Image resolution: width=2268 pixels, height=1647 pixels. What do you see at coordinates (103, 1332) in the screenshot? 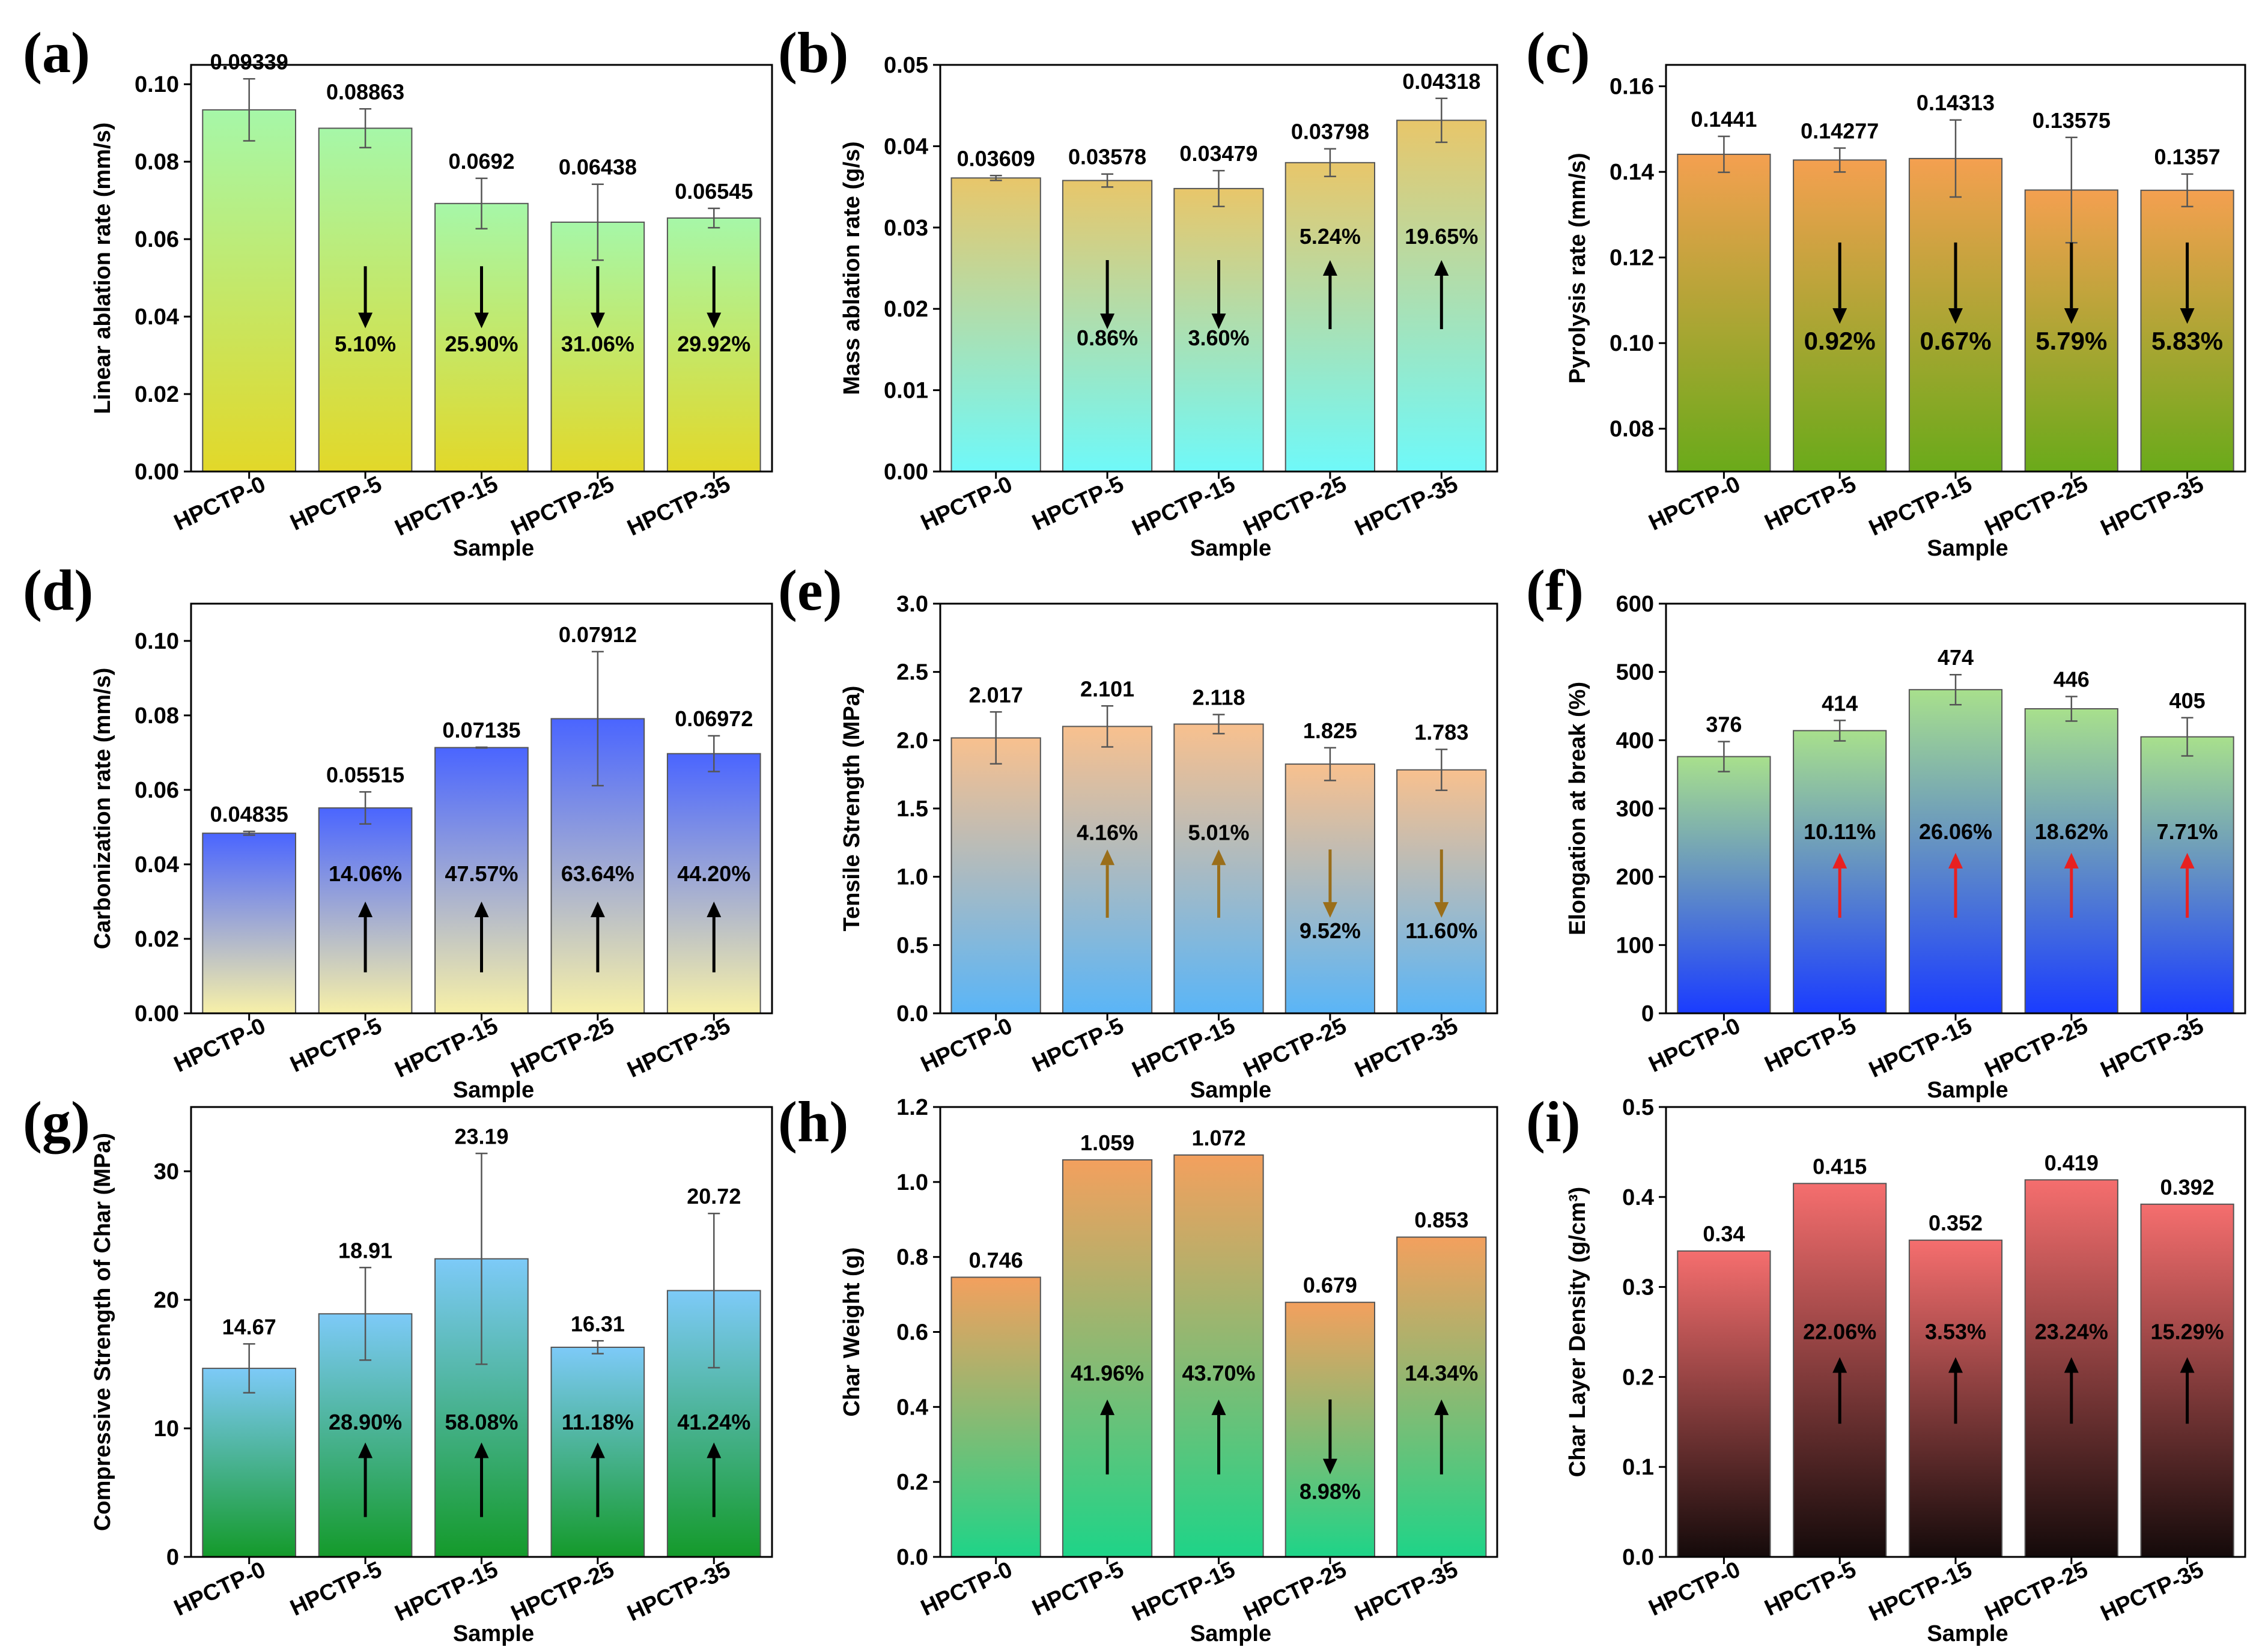
I see `y-axis-label: Compressive Strength of Char (MPa)` at bounding box center [103, 1332].